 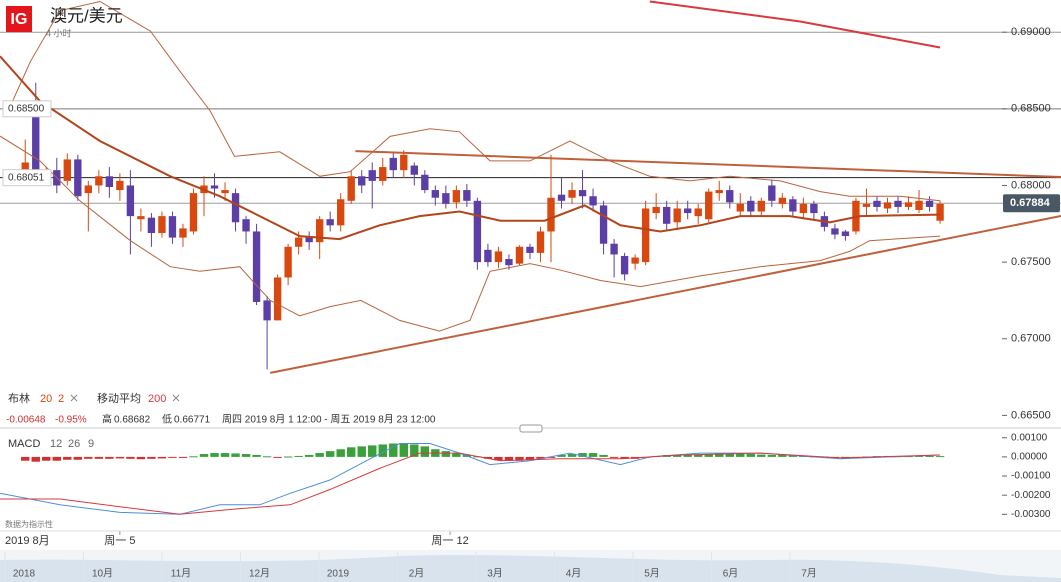 What do you see at coordinates (192, 420) in the screenshot?
I see `low-value: 0.66771` at bounding box center [192, 420].